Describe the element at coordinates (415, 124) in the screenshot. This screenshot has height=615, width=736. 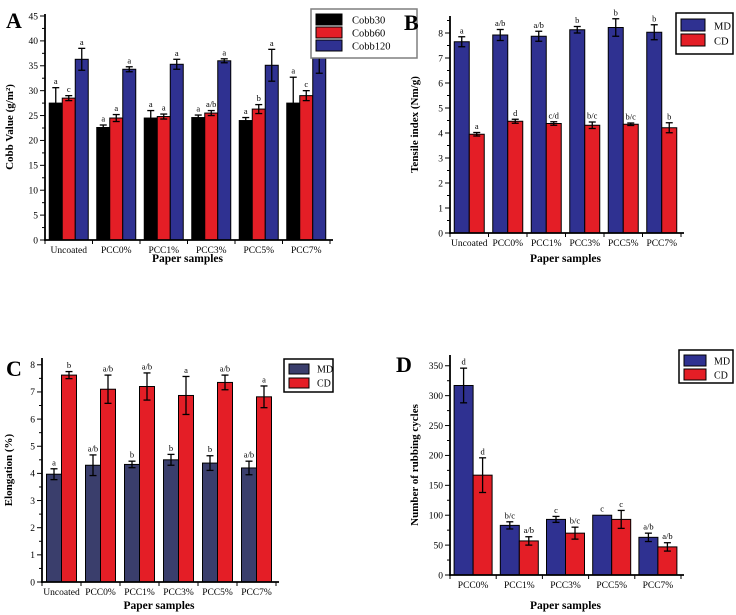
I see `y-axis-title: Tensile index (Nm/g)` at that location.